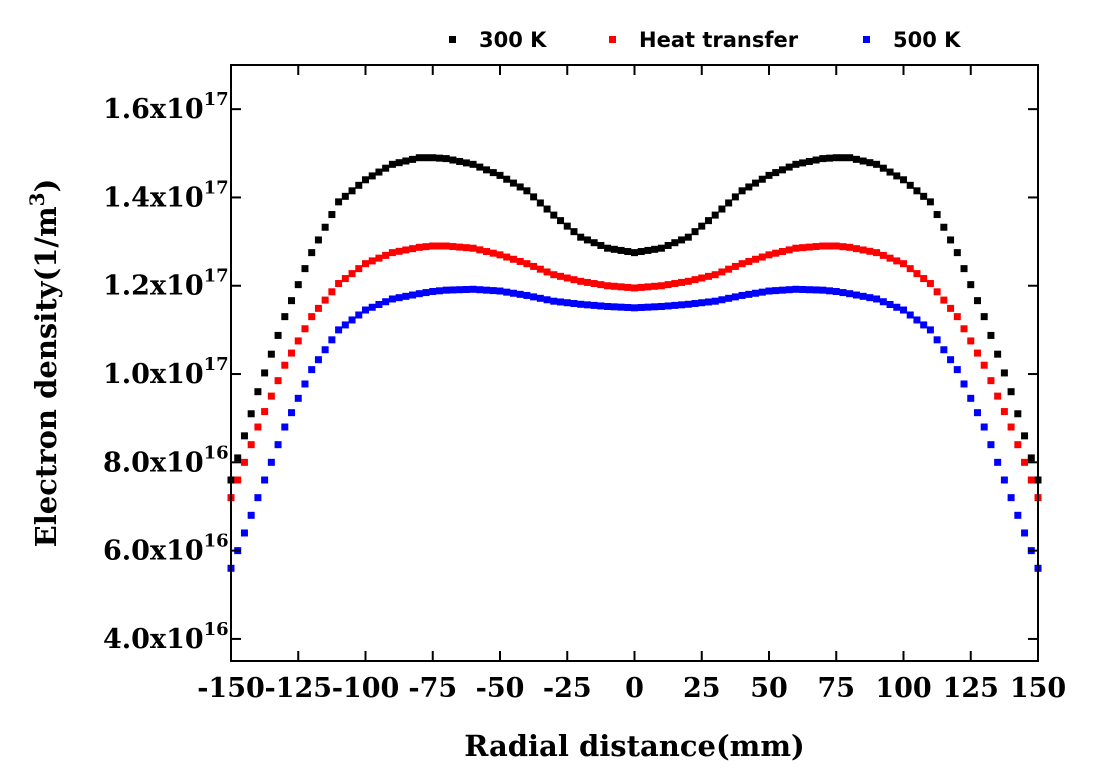 The height and width of the screenshot is (782, 1108). Describe the element at coordinates (153, 197) in the screenshot. I see `y-tick-mantissa: 1.4x10` at that location.